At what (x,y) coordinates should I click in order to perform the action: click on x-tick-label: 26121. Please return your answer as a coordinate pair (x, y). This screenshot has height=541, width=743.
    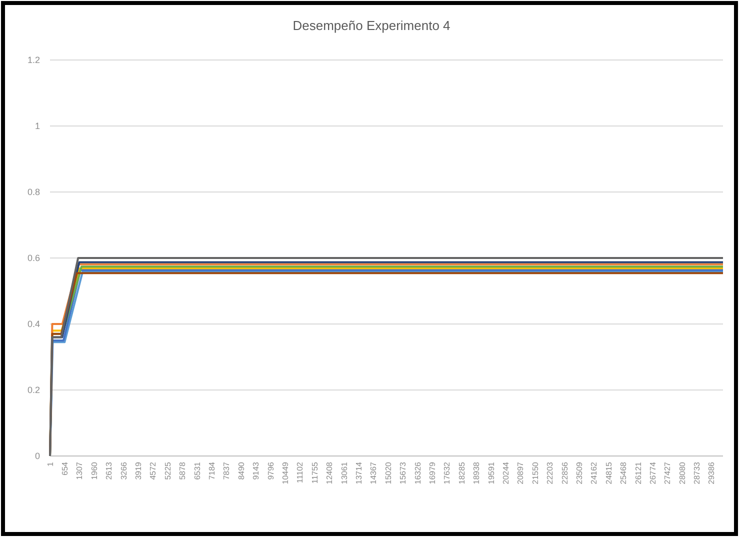
    Looking at the image, I should click on (638, 472).